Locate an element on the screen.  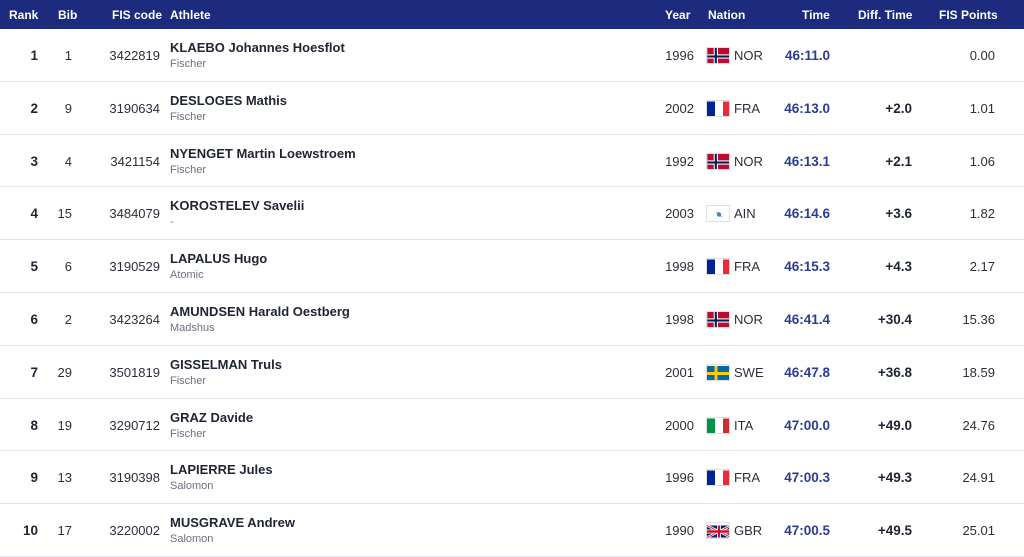
time-cell: 46:47.8 is located at coordinates (807, 372).